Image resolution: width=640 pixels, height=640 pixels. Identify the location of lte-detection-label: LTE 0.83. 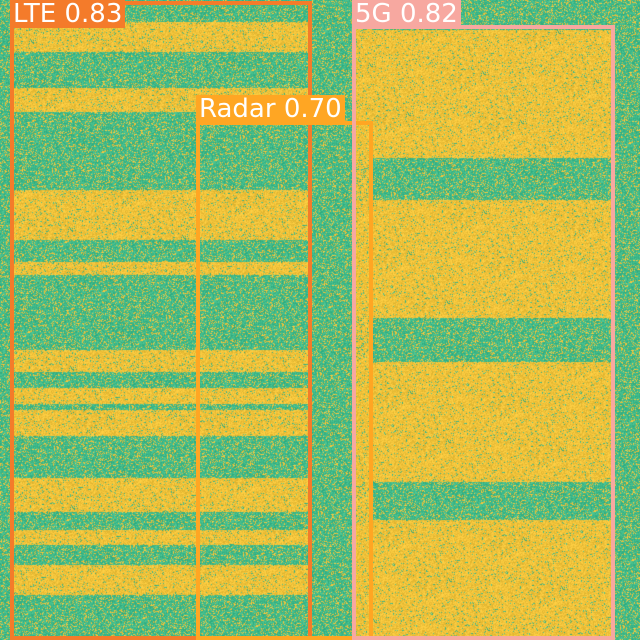
(68, 14).